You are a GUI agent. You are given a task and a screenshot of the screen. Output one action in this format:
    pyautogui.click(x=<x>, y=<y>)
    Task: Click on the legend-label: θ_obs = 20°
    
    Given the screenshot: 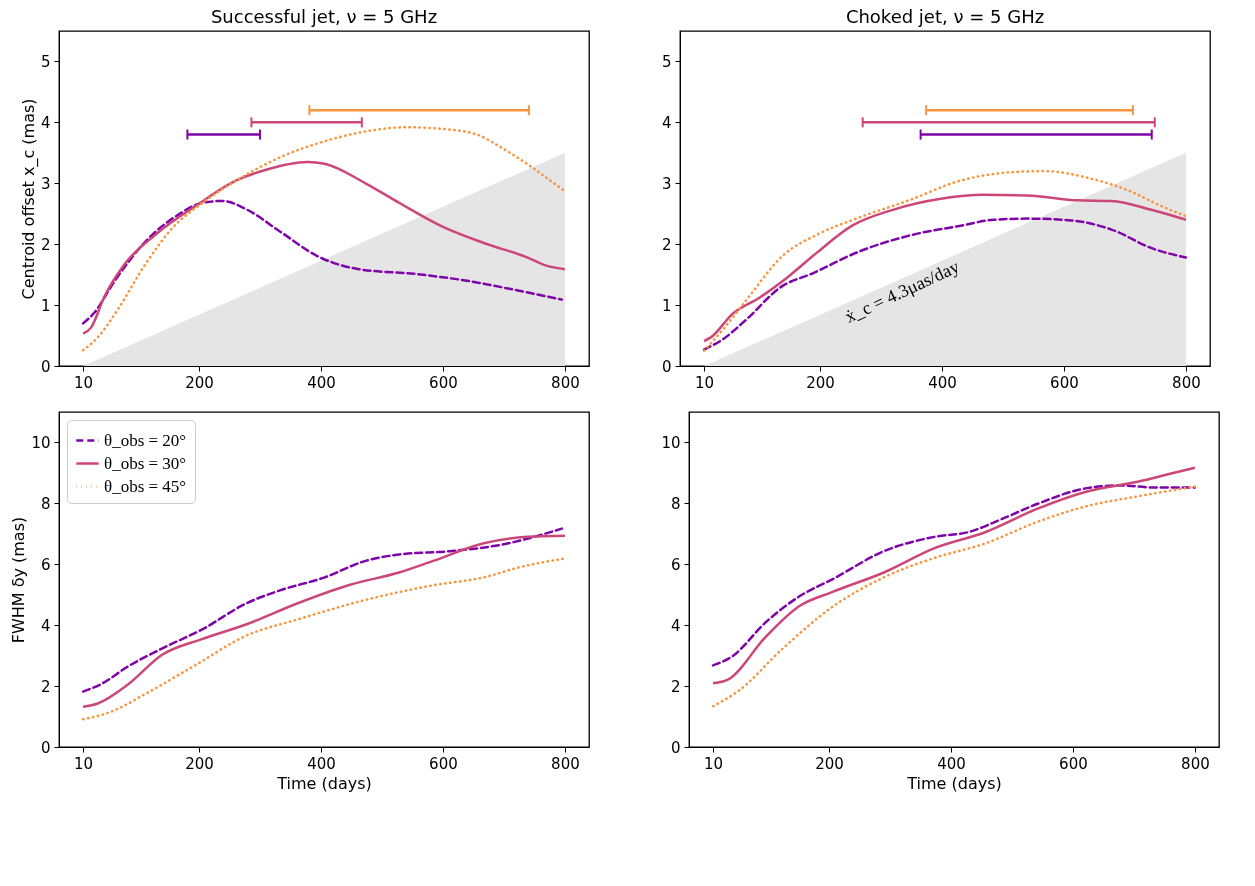 What is the action you would take?
    pyautogui.click(x=145, y=440)
    